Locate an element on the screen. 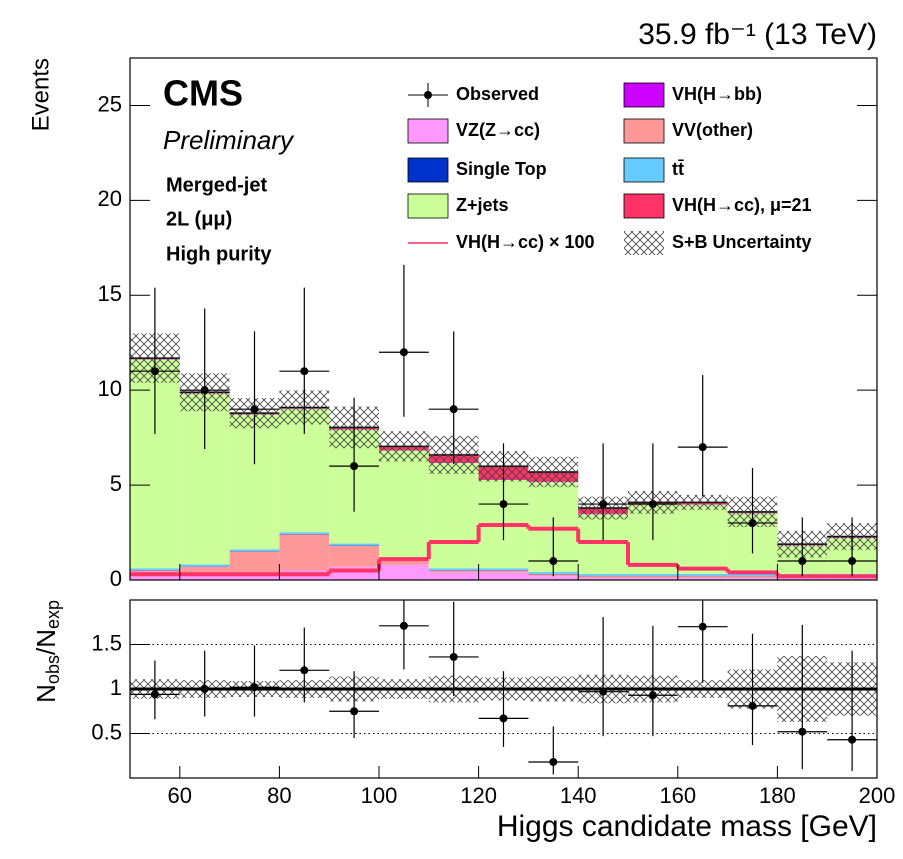  ratio-y-label-part: N is located at coordinates (46, 693).